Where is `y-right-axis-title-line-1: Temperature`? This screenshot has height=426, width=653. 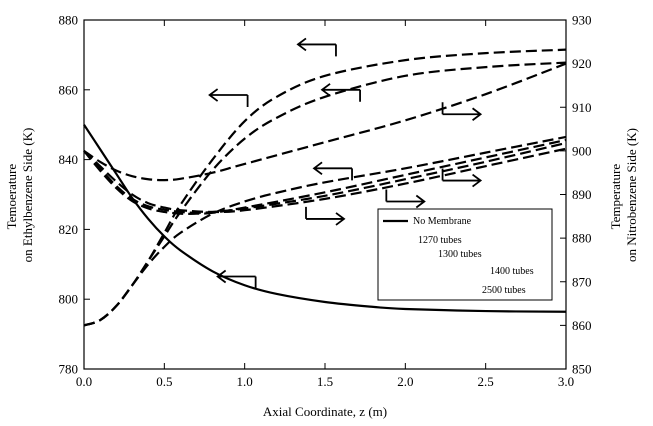
y-right-axis-title-line-1: Temperature is located at coordinates (615, 197).